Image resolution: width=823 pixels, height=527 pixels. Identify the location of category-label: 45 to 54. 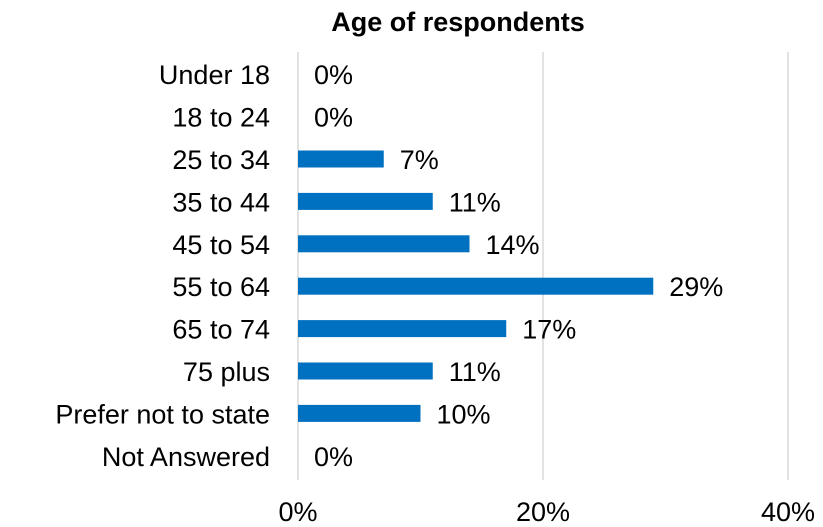
(221, 245).